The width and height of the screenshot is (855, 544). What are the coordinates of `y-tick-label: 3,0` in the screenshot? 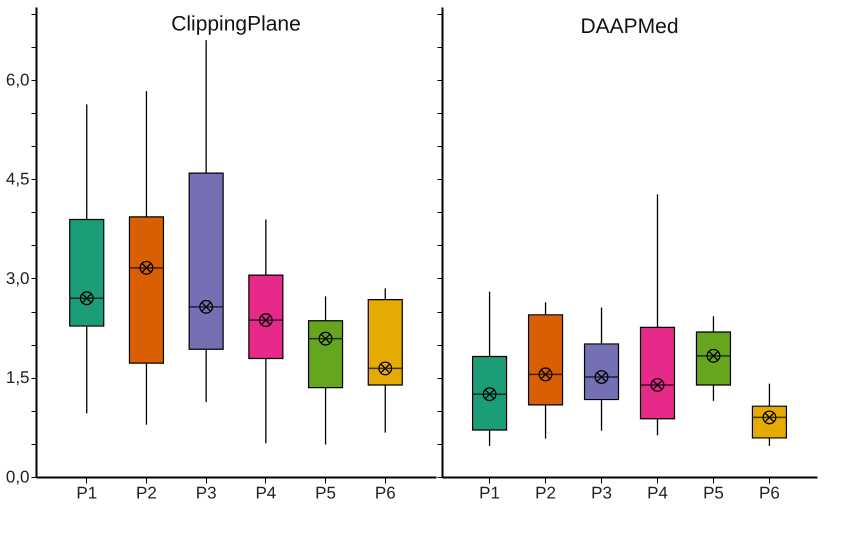 It's located at (18, 278).